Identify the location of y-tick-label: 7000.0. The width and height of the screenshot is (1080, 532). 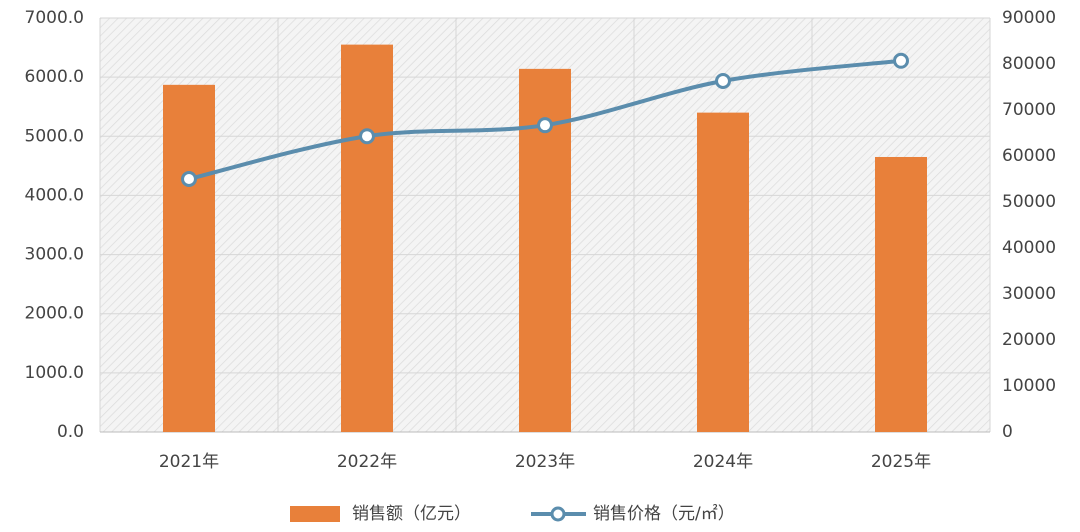
(54, 18).